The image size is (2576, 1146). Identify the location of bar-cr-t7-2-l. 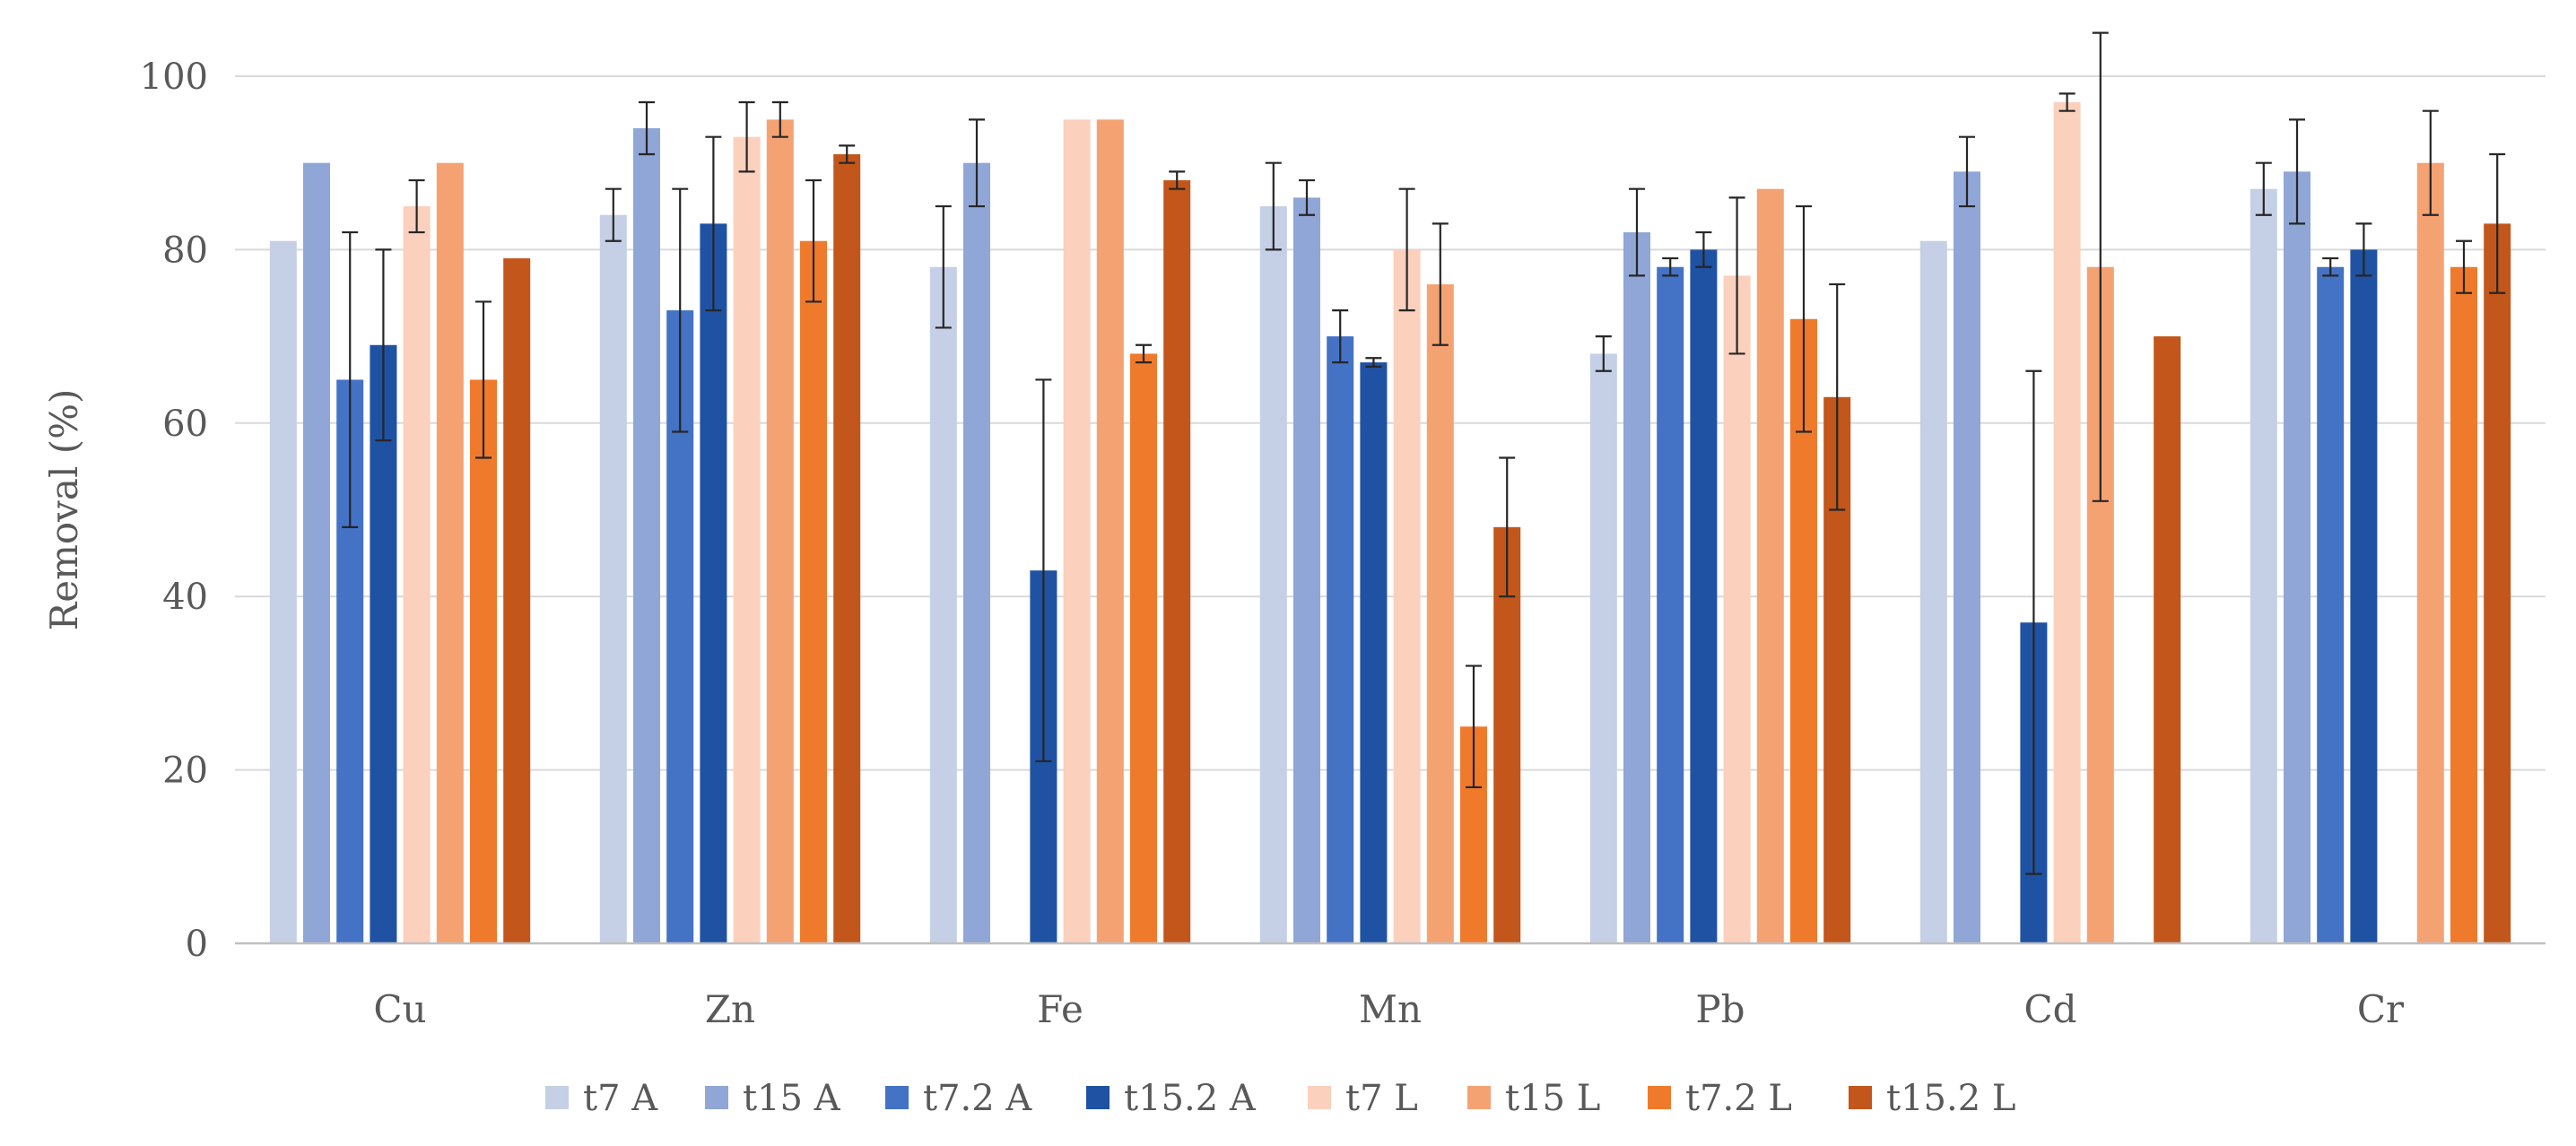
(2463, 604).